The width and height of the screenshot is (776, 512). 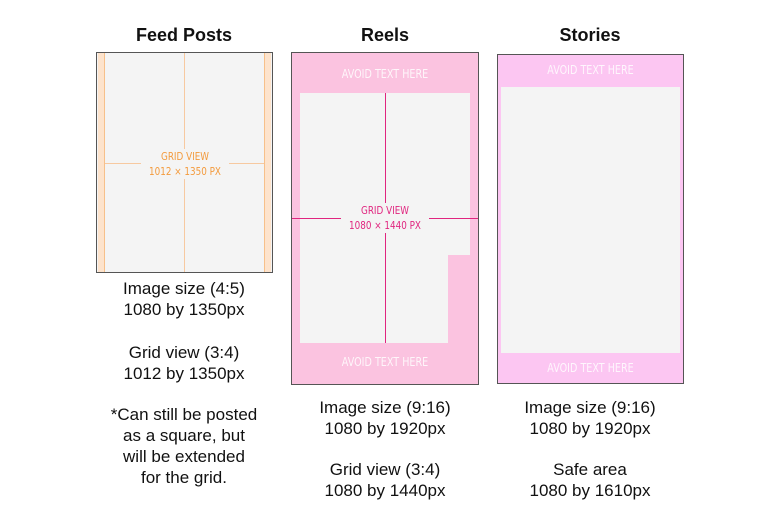 I want to click on grid-size: 1080 × 1440 PX, so click(x=385, y=225).